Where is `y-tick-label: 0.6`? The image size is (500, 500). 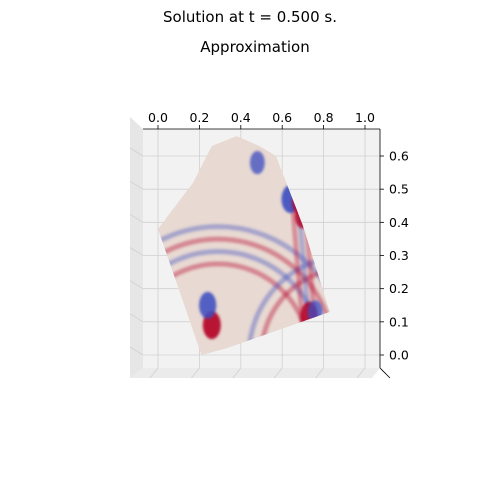 y-tick-label: 0.6 is located at coordinates (399, 156).